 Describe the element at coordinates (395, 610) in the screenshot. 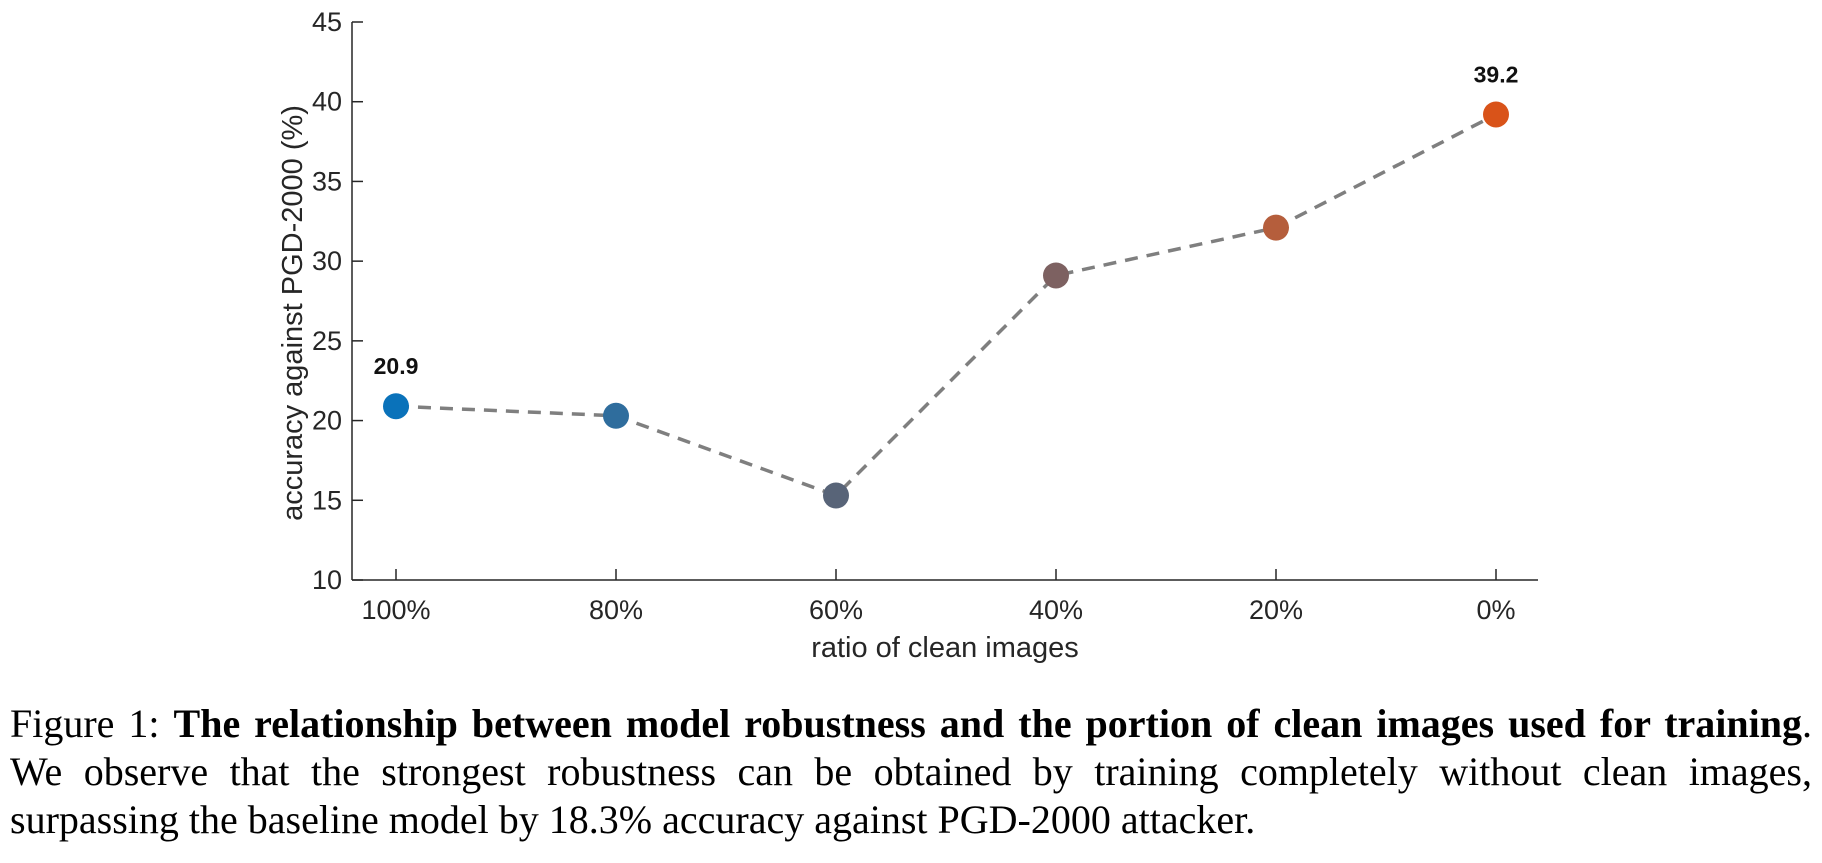

I see `x-tick-label: 100%` at that location.